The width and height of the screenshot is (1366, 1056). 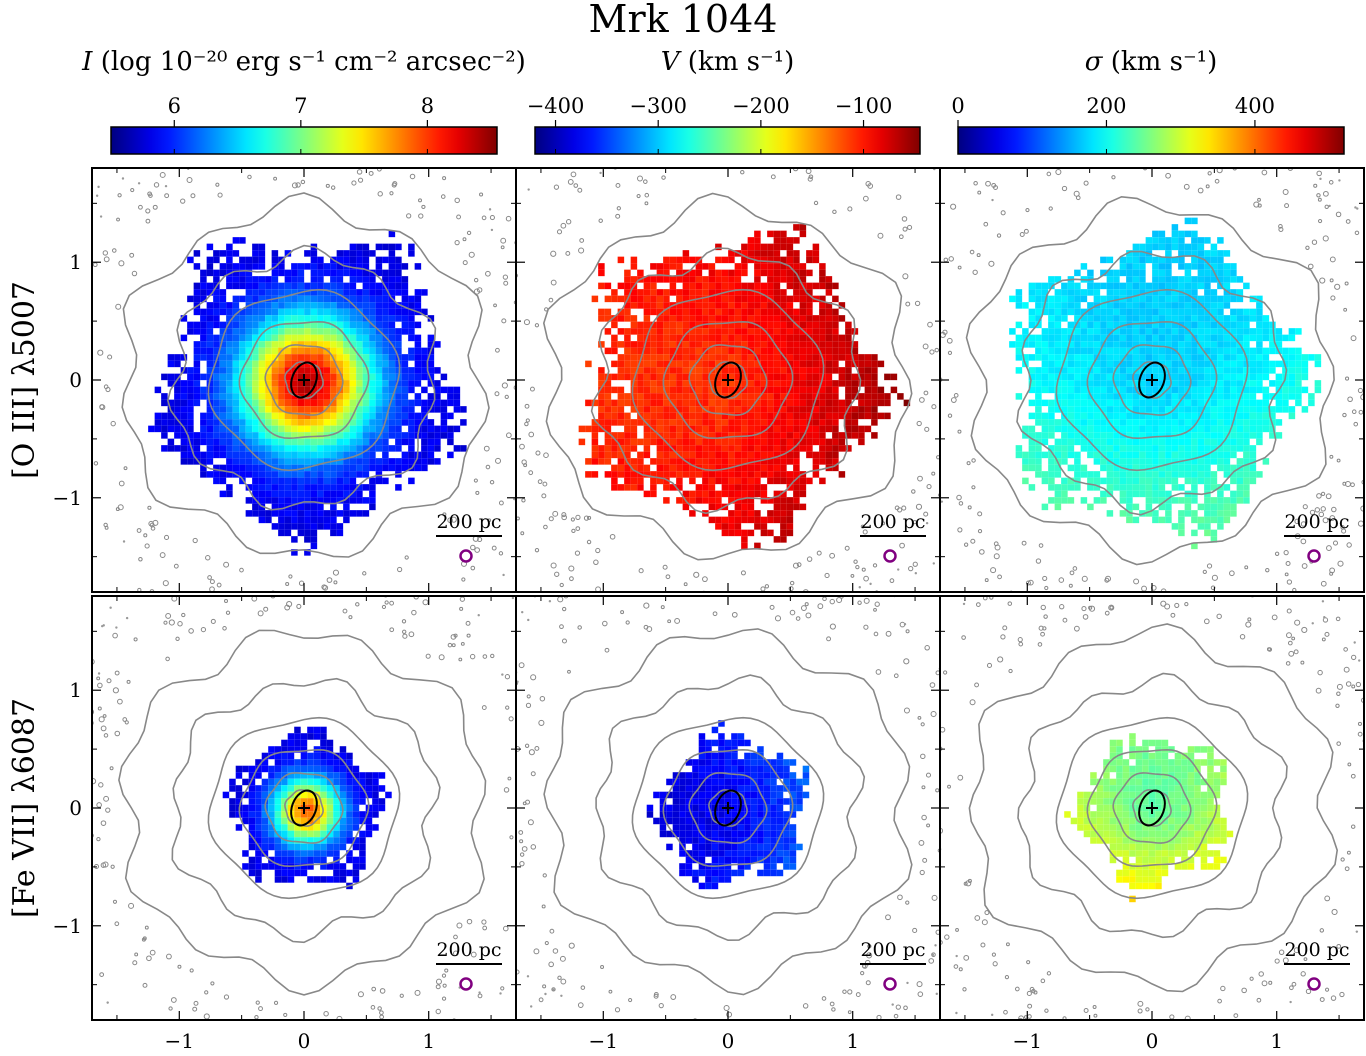 I want to click on panel-r0-c1: 200 pc, so click(x=722, y=391).